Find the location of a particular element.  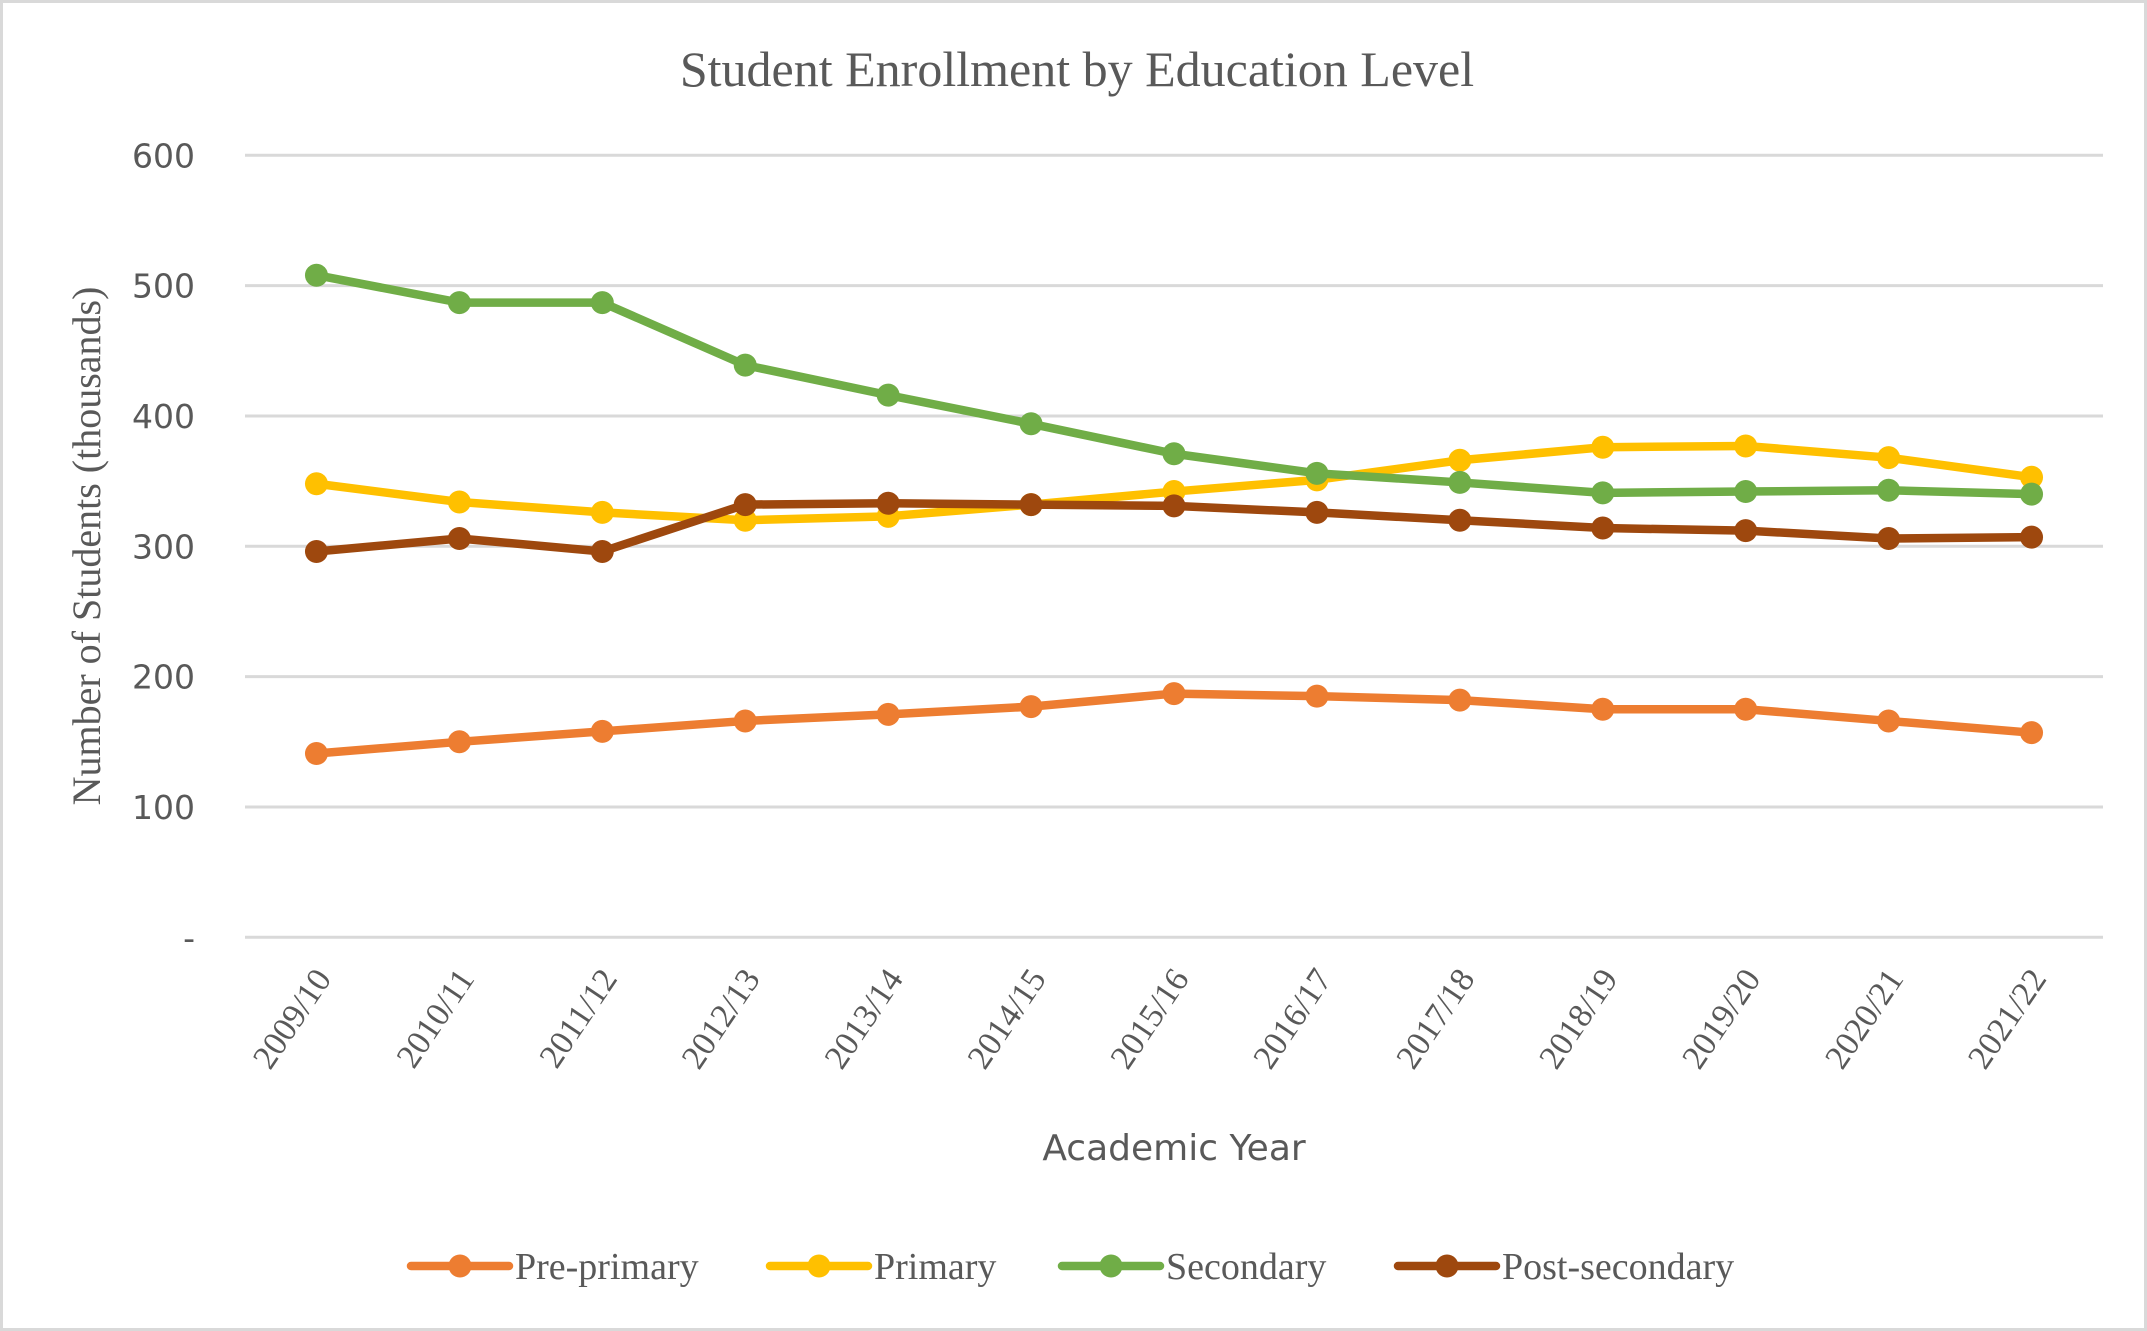

y-axis-title: Number of Students (thousands) is located at coordinates (86, 546).